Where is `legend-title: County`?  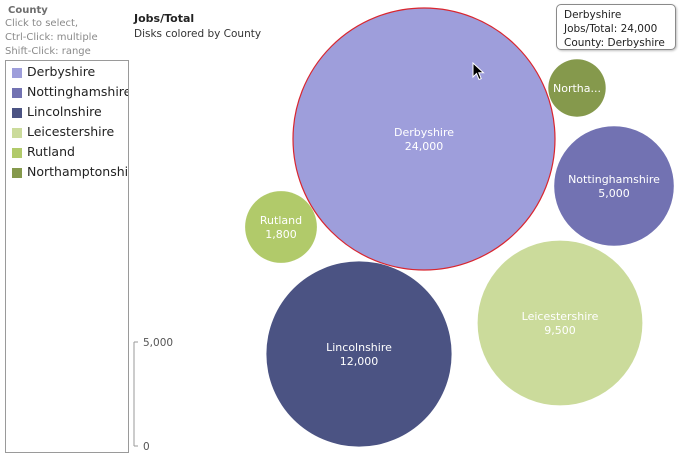 legend-title: County is located at coordinates (28, 10).